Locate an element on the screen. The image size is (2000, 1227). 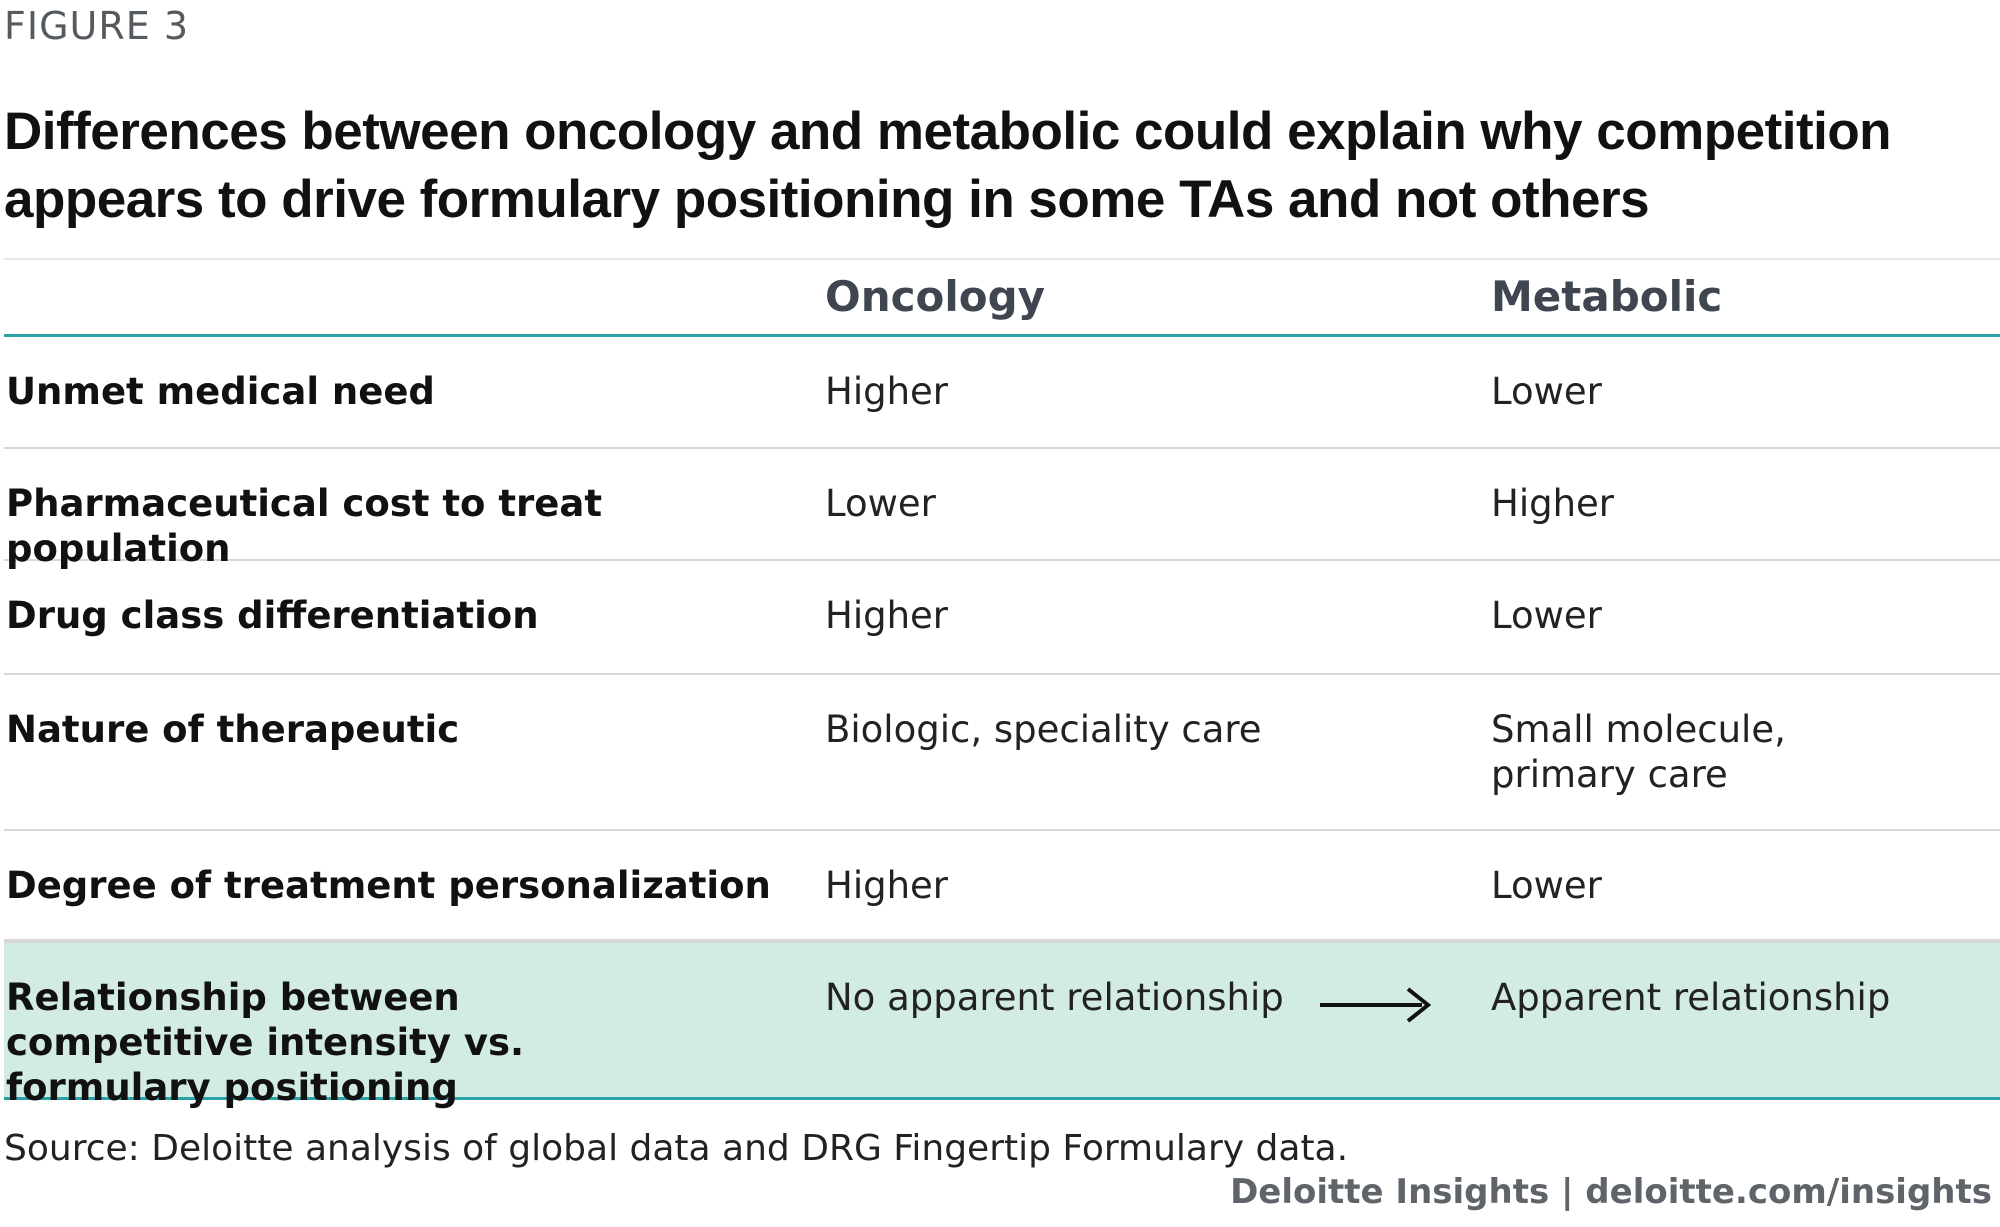
row-label: Unmet medical need is located at coordinates (220, 391).